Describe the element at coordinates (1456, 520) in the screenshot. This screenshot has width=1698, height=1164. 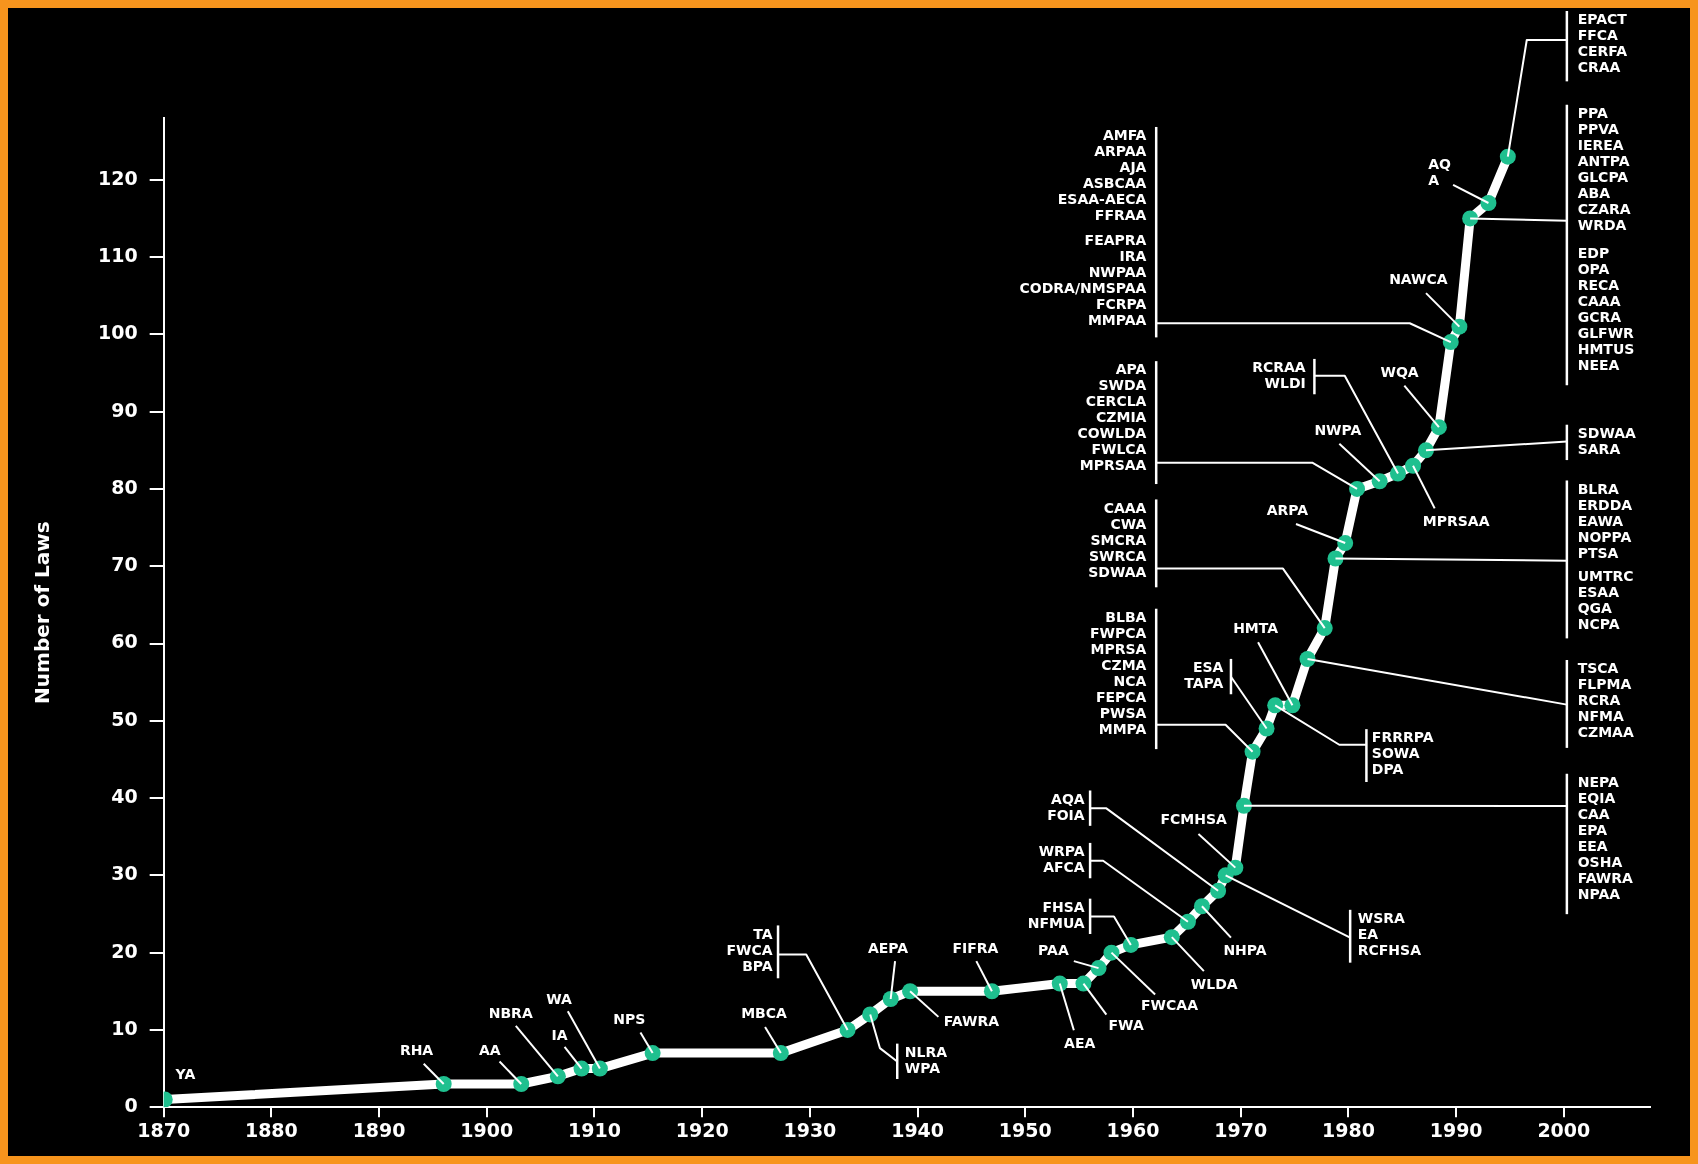
I see `annotation: MPRSAA` at that location.